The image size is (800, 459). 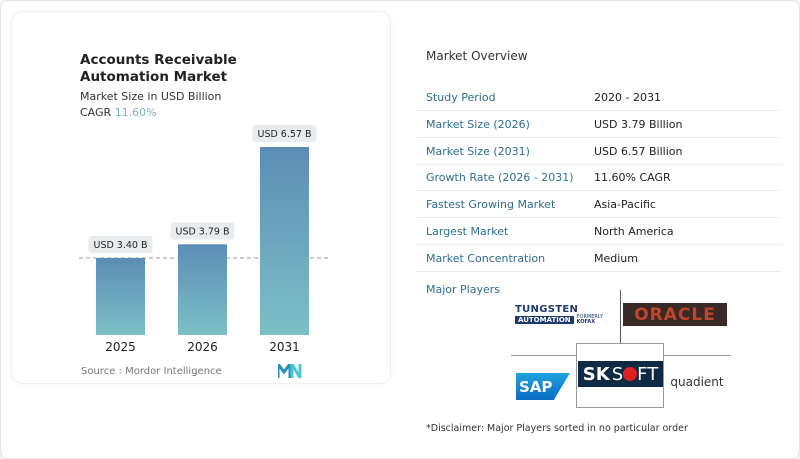 What do you see at coordinates (500, 178) in the screenshot?
I see `overview-key: Growth Rate (2026 - 2031)` at bounding box center [500, 178].